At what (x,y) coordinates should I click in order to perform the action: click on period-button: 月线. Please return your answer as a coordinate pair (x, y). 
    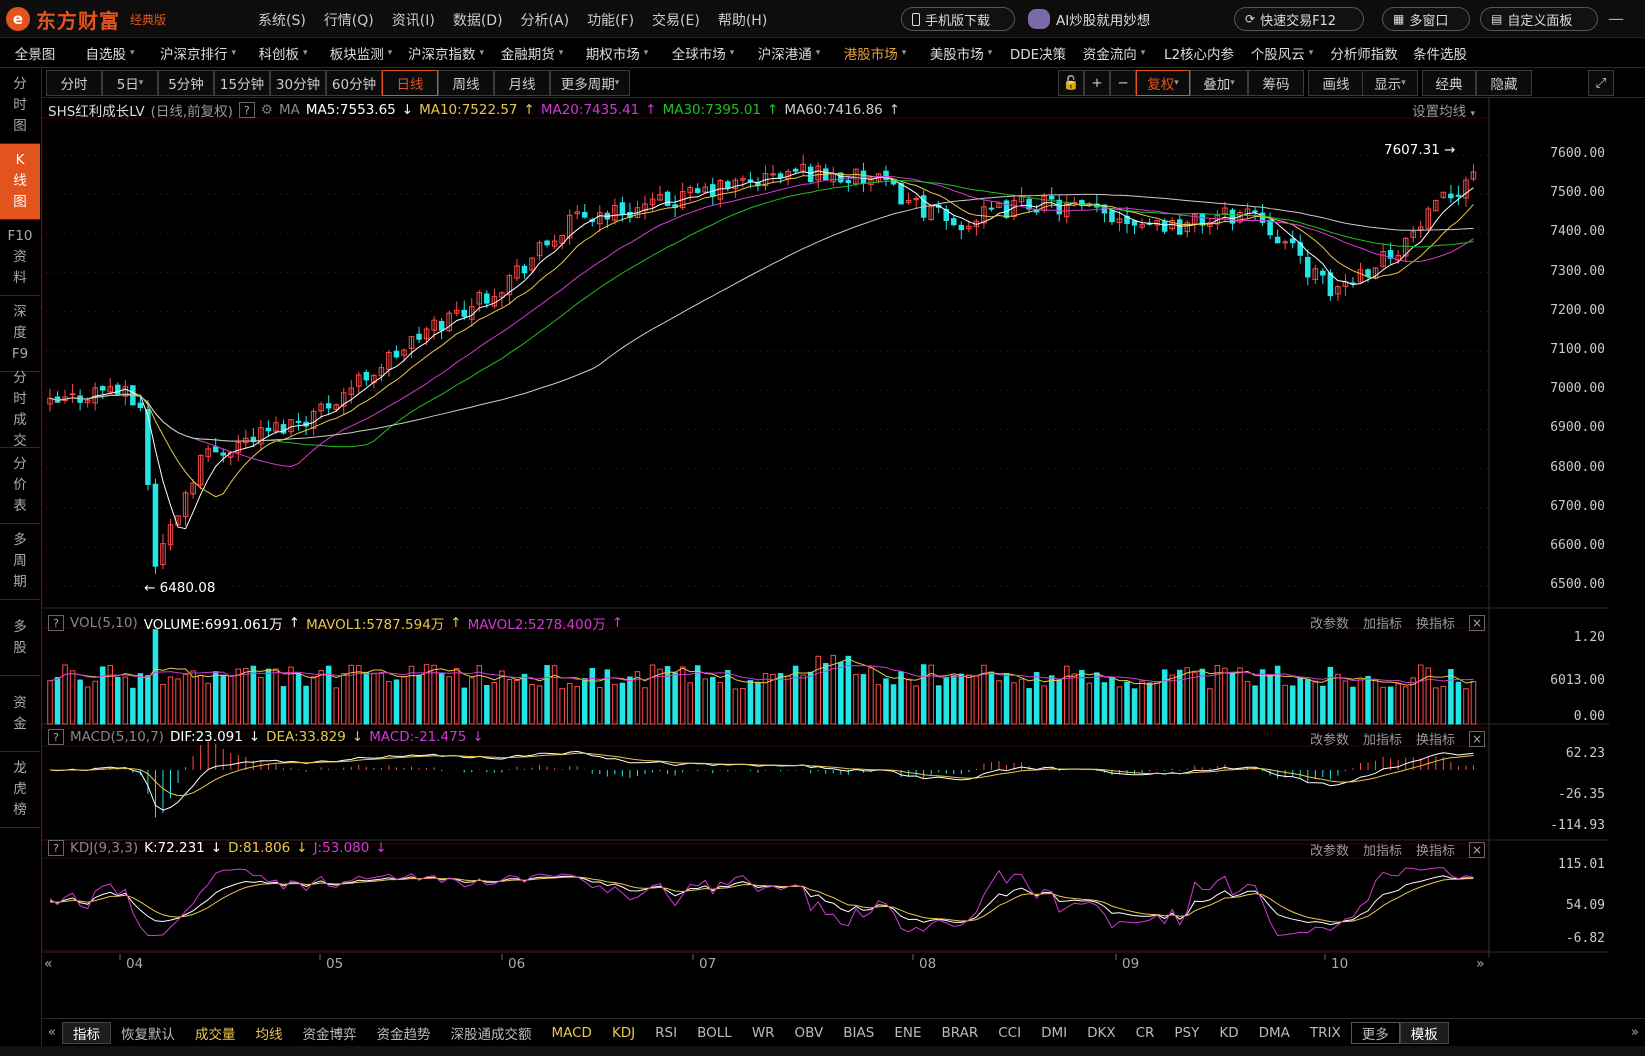
    Looking at the image, I should click on (522, 83).